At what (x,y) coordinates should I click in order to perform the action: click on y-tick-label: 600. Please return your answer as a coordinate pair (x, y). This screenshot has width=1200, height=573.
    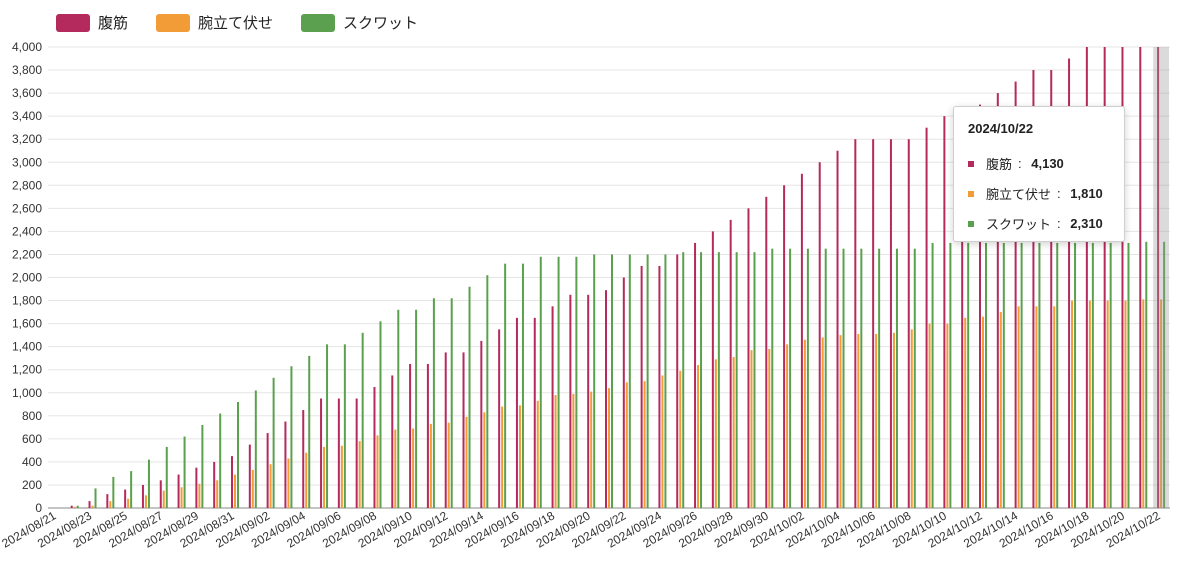
    Looking at the image, I should click on (32, 439).